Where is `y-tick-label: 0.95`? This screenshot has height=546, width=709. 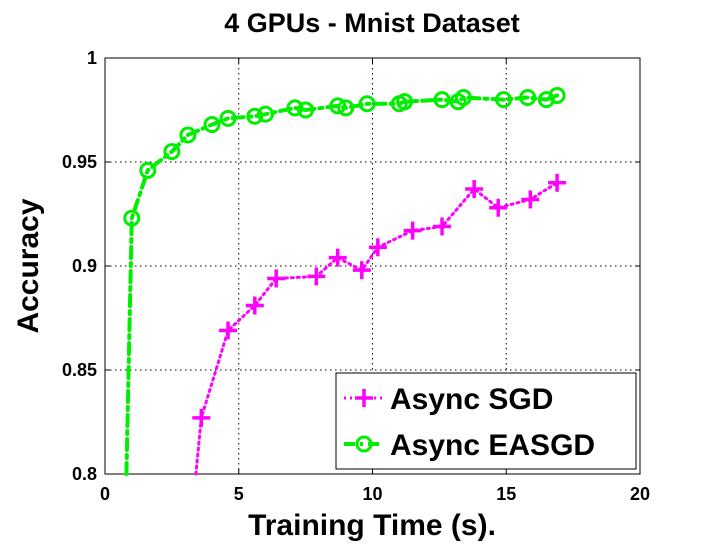
y-tick-label: 0.95 is located at coordinates (79, 162).